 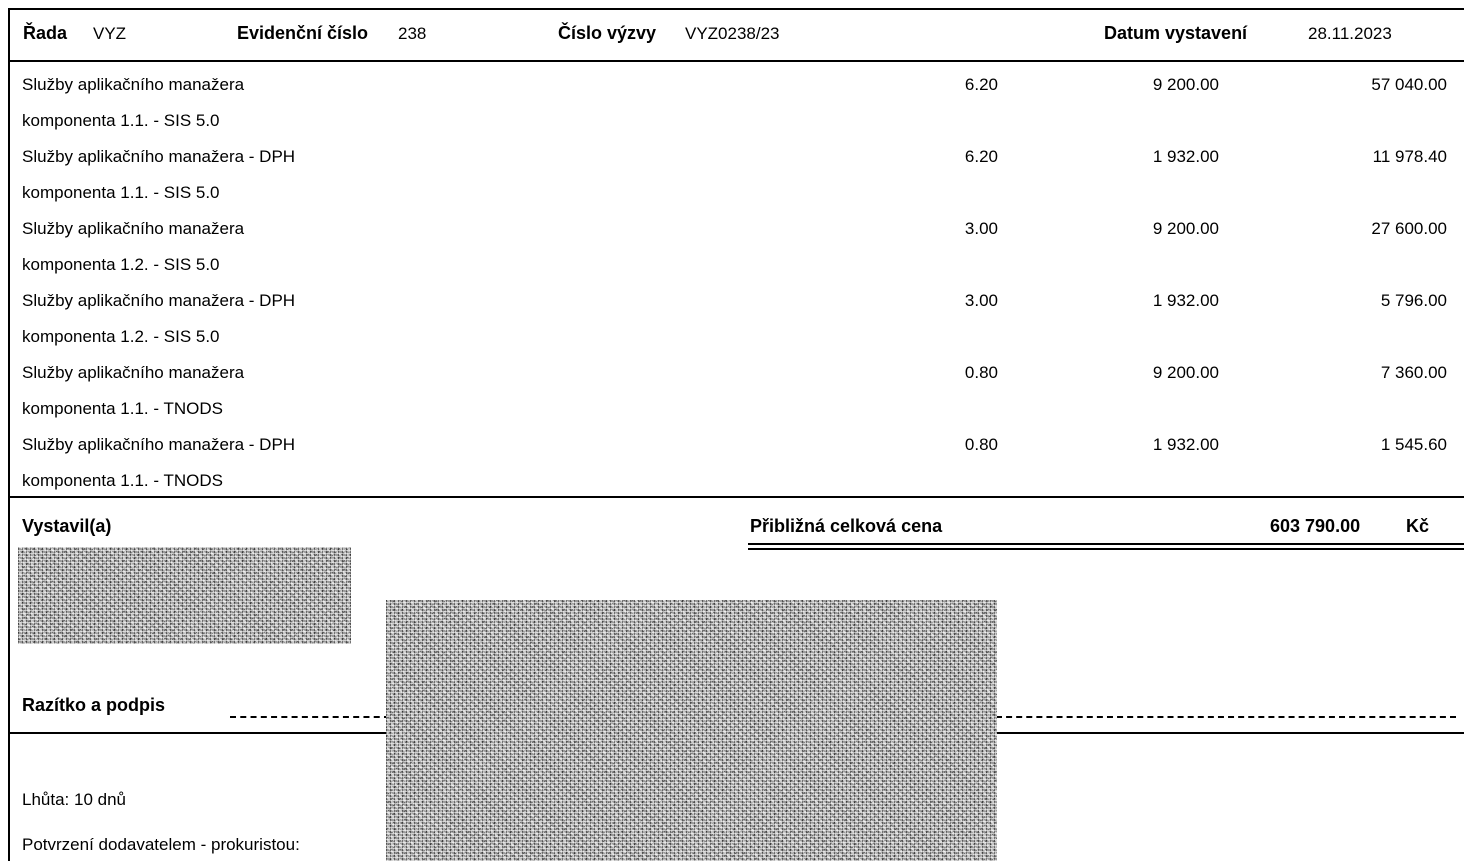 What do you see at coordinates (1226, 717) in the screenshot?
I see `signature-dashed-line-right` at bounding box center [1226, 717].